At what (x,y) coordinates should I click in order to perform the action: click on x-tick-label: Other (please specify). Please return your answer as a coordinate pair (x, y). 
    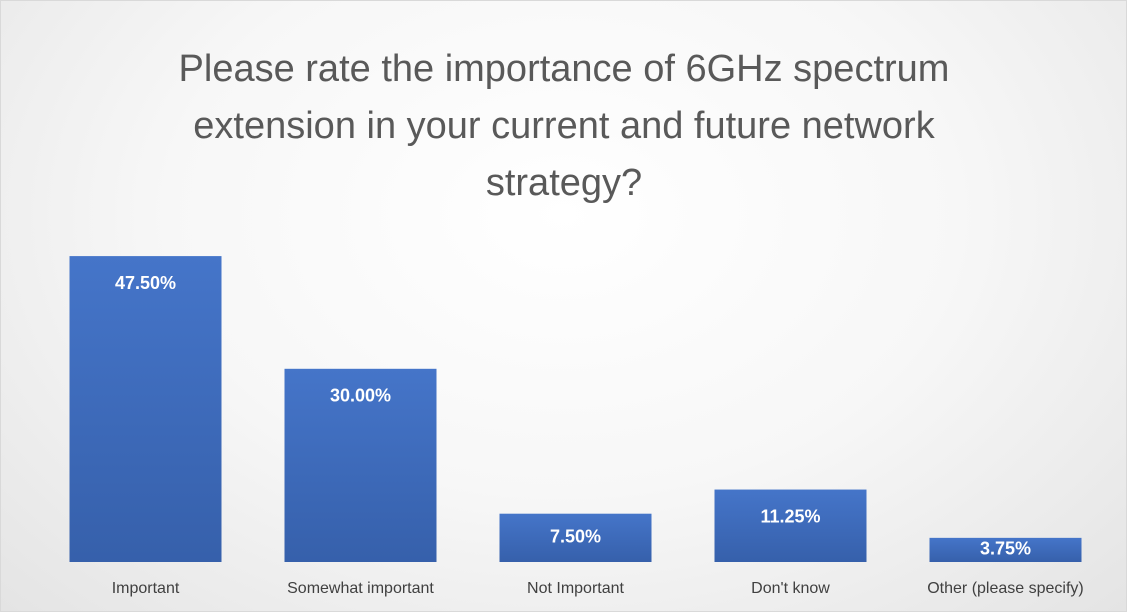
    Looking at the image, I should click on (1005, 588).